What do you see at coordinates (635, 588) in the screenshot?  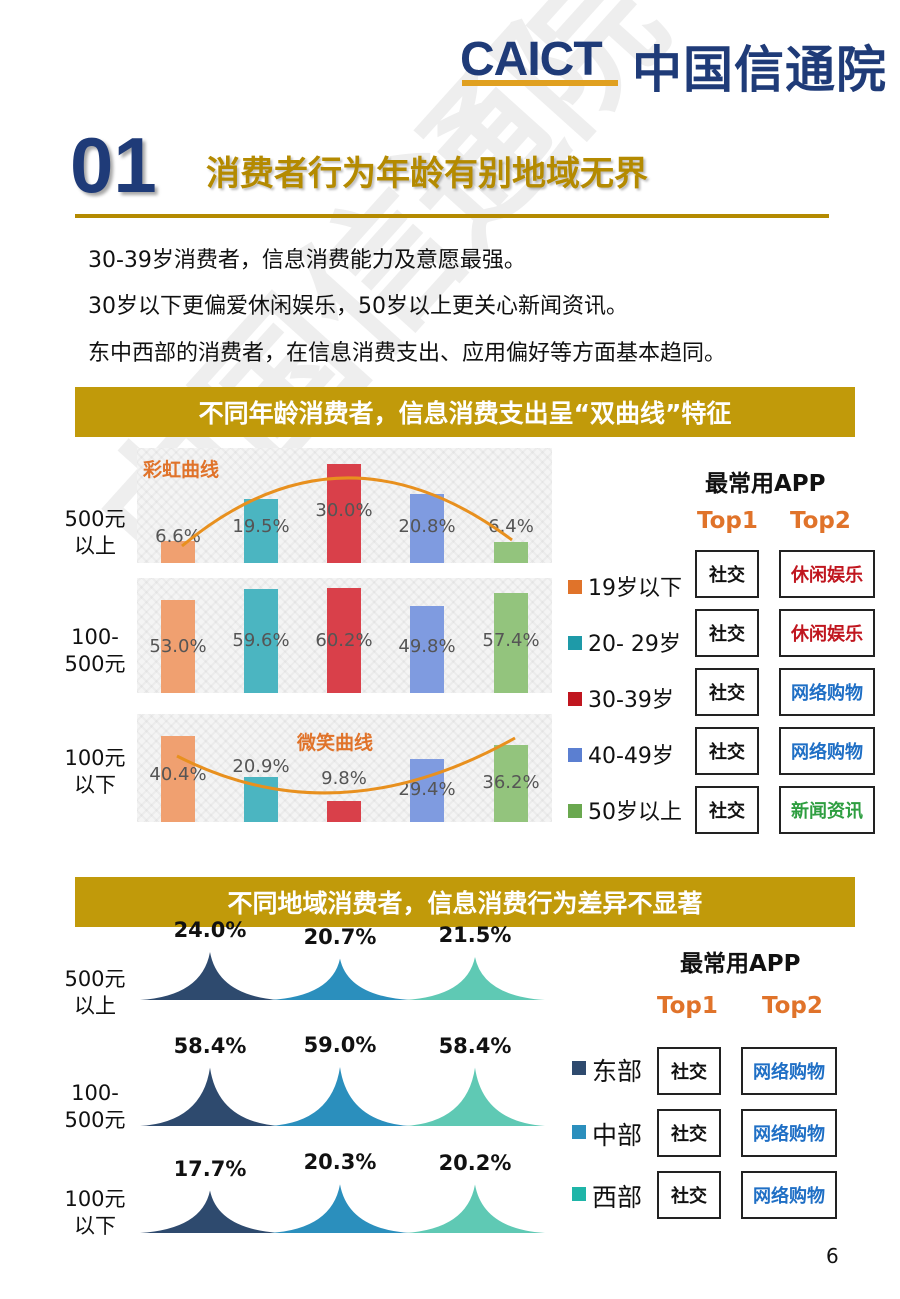 I see `legend-label: 19岁以下` at bounding box center [635, 588].